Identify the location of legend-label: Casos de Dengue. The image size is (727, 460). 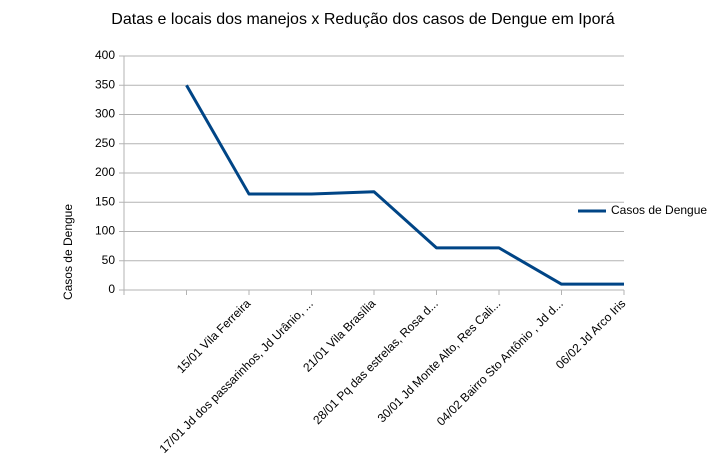
(659, 210).